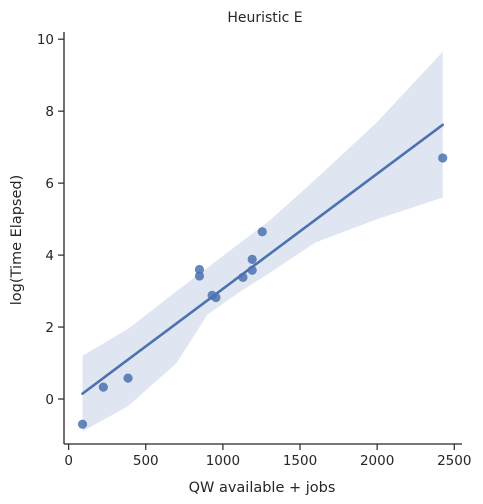  What do you see at coordinates (223, 461) in the screenshot?
I see `x-tick-label: 1000` at bounding box center [223, 461].